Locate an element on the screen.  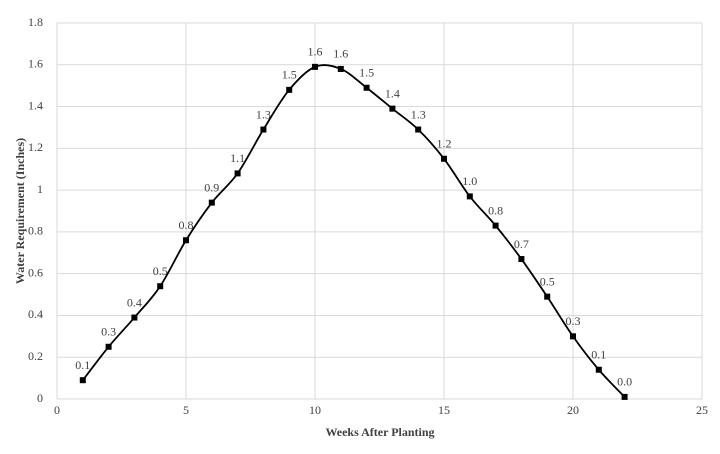
data-label: 0.0 is located at coordinates (624, 382).